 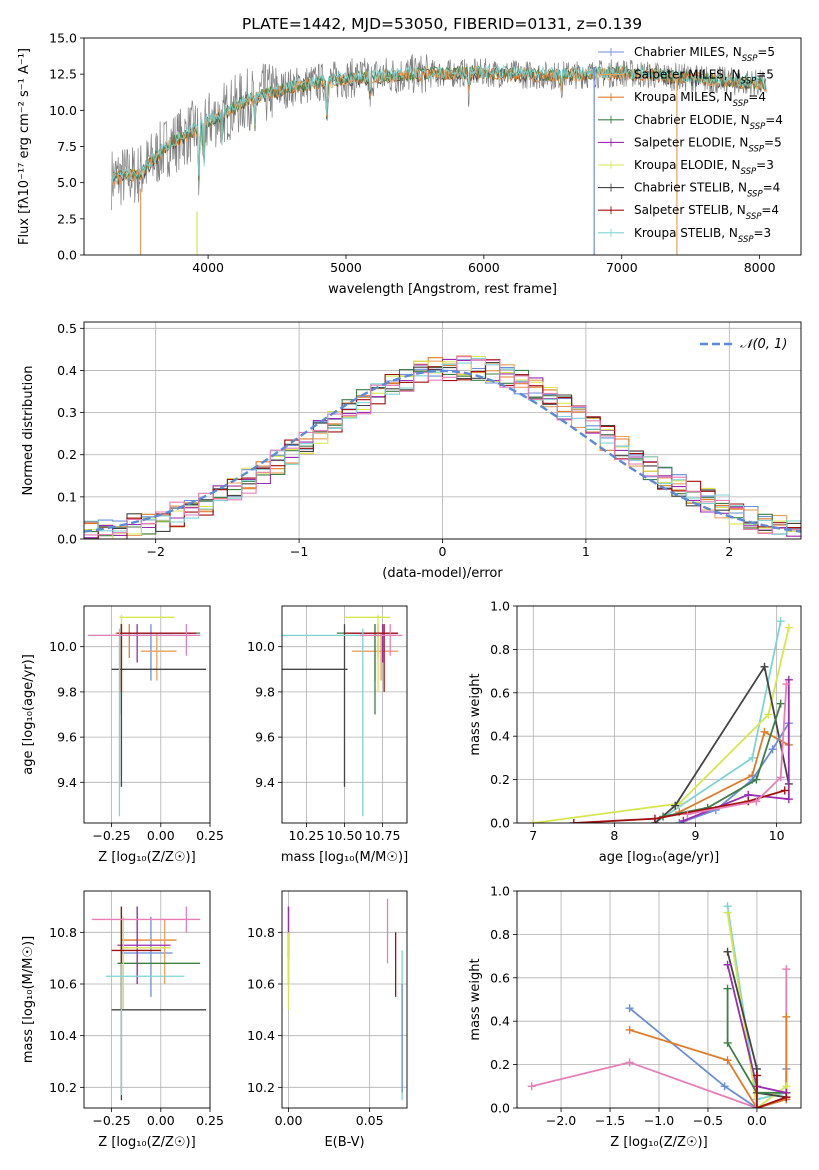 What do you see at coordinates (708, 122) in the screenshot?
I see `legend-entry: Chabrier ELODIE, NSSP=4` at bounding box center [708, 122].